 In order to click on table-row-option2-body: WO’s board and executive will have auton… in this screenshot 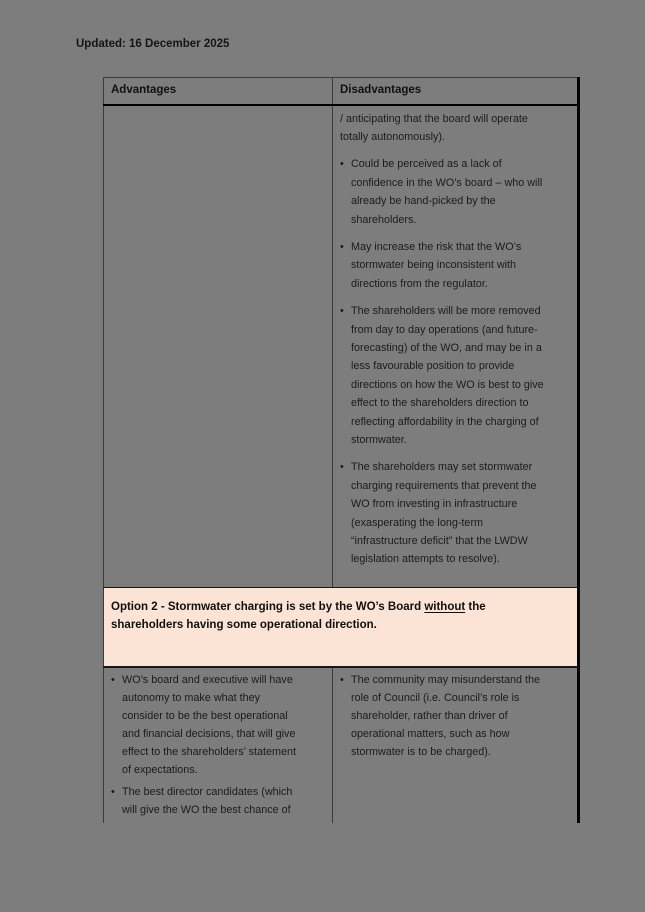, I will do `click(341, 744)`.